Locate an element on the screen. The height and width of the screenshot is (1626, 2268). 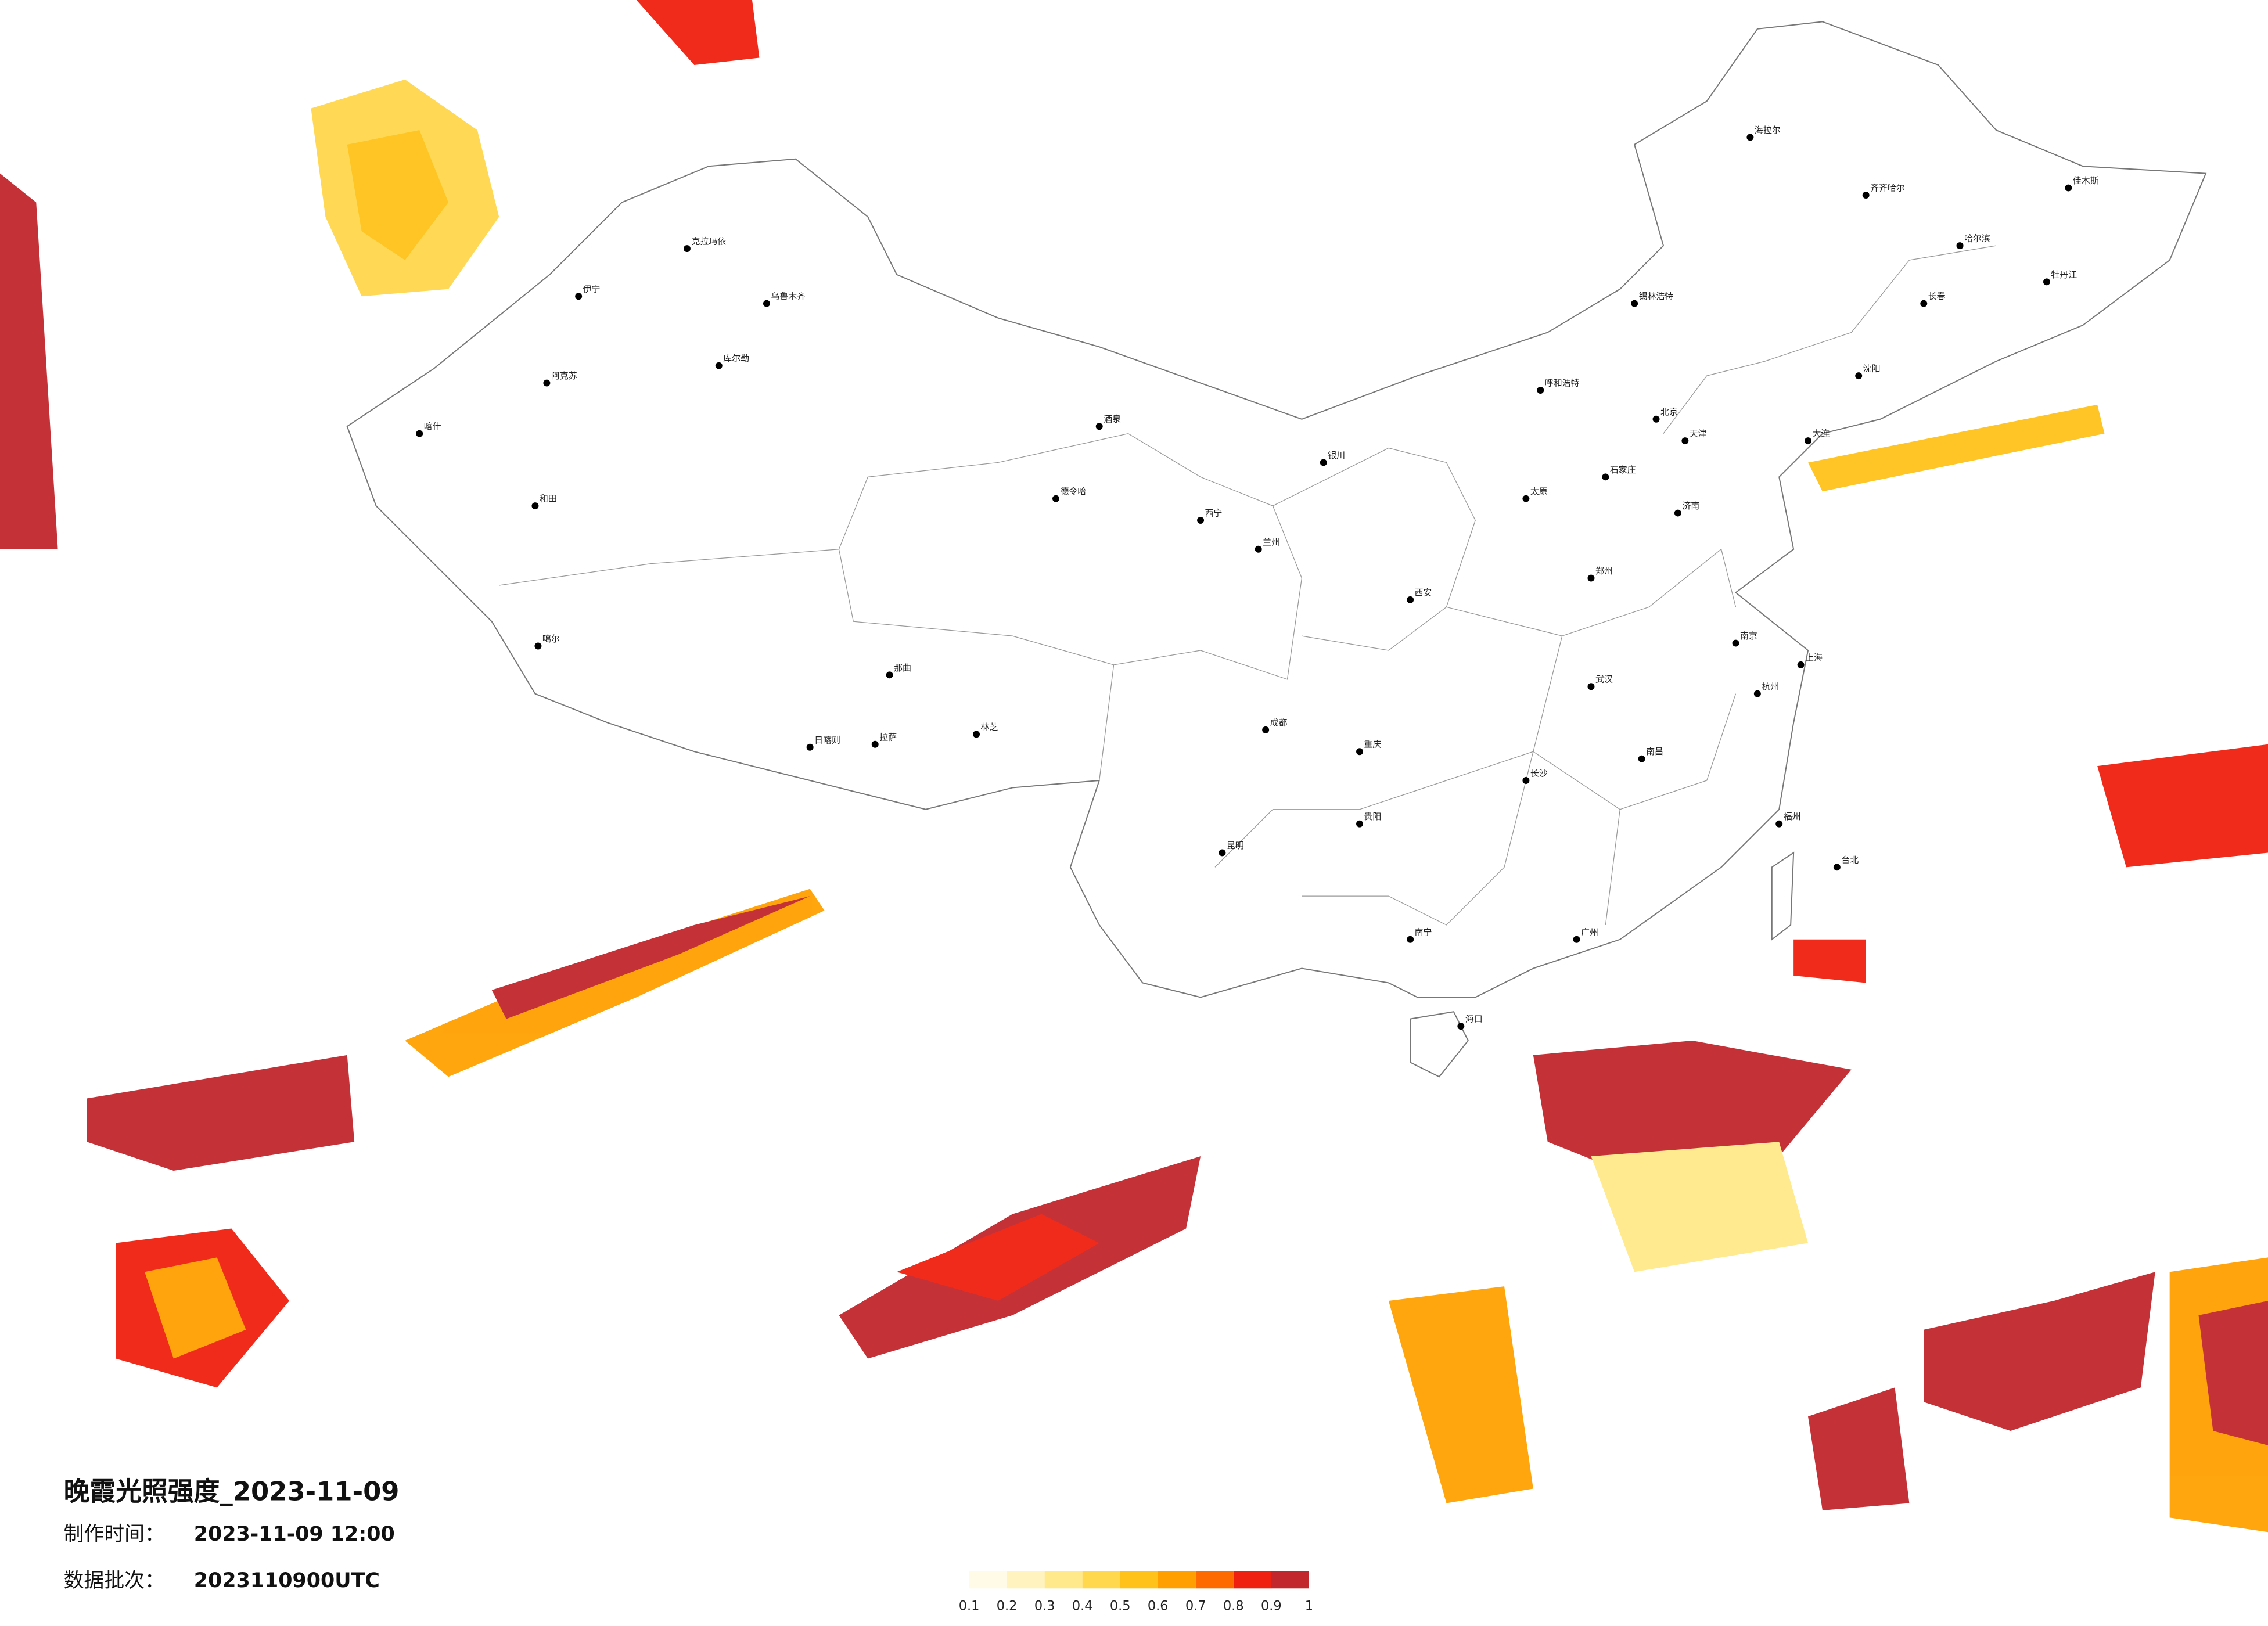
legend-tick-label: 0.6 is located at coordinates (1158, 1606).